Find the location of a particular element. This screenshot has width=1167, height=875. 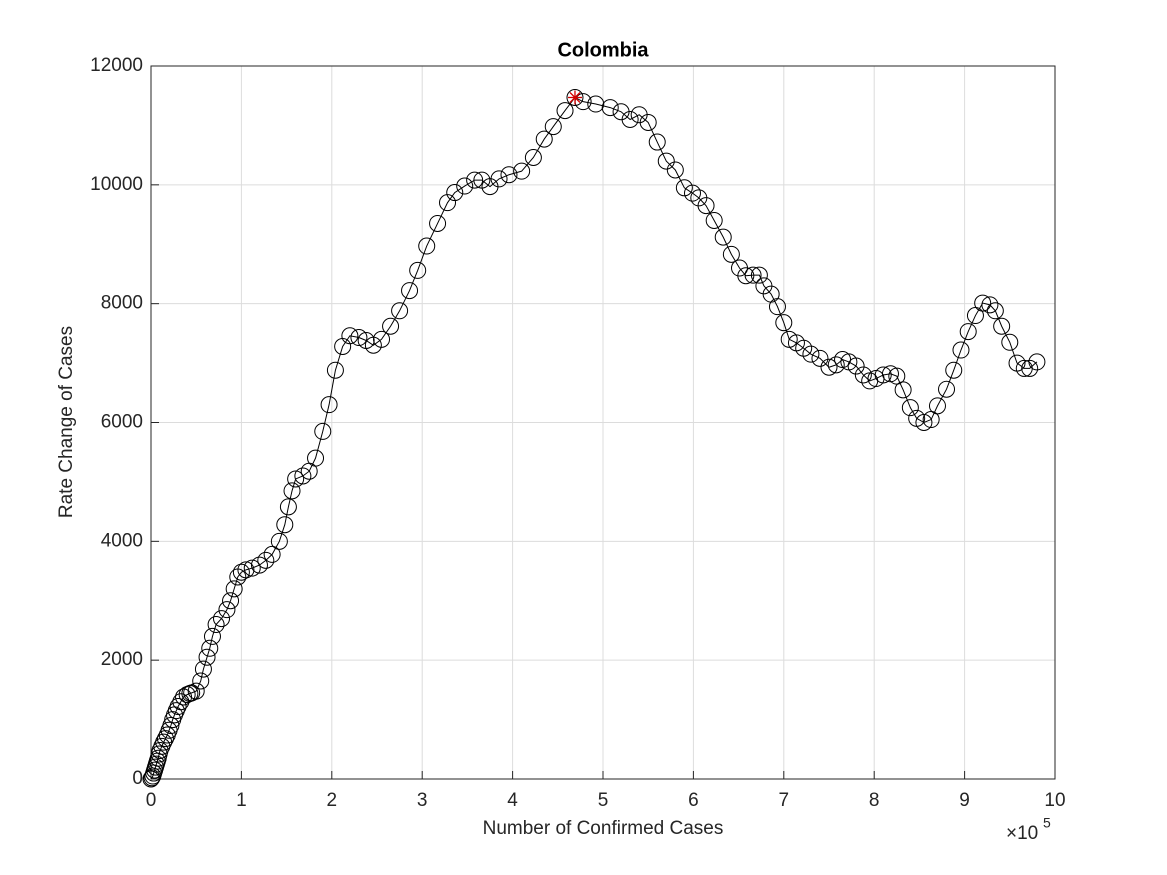

x-tick-label: 10 is located at coordinates (1054, 800).